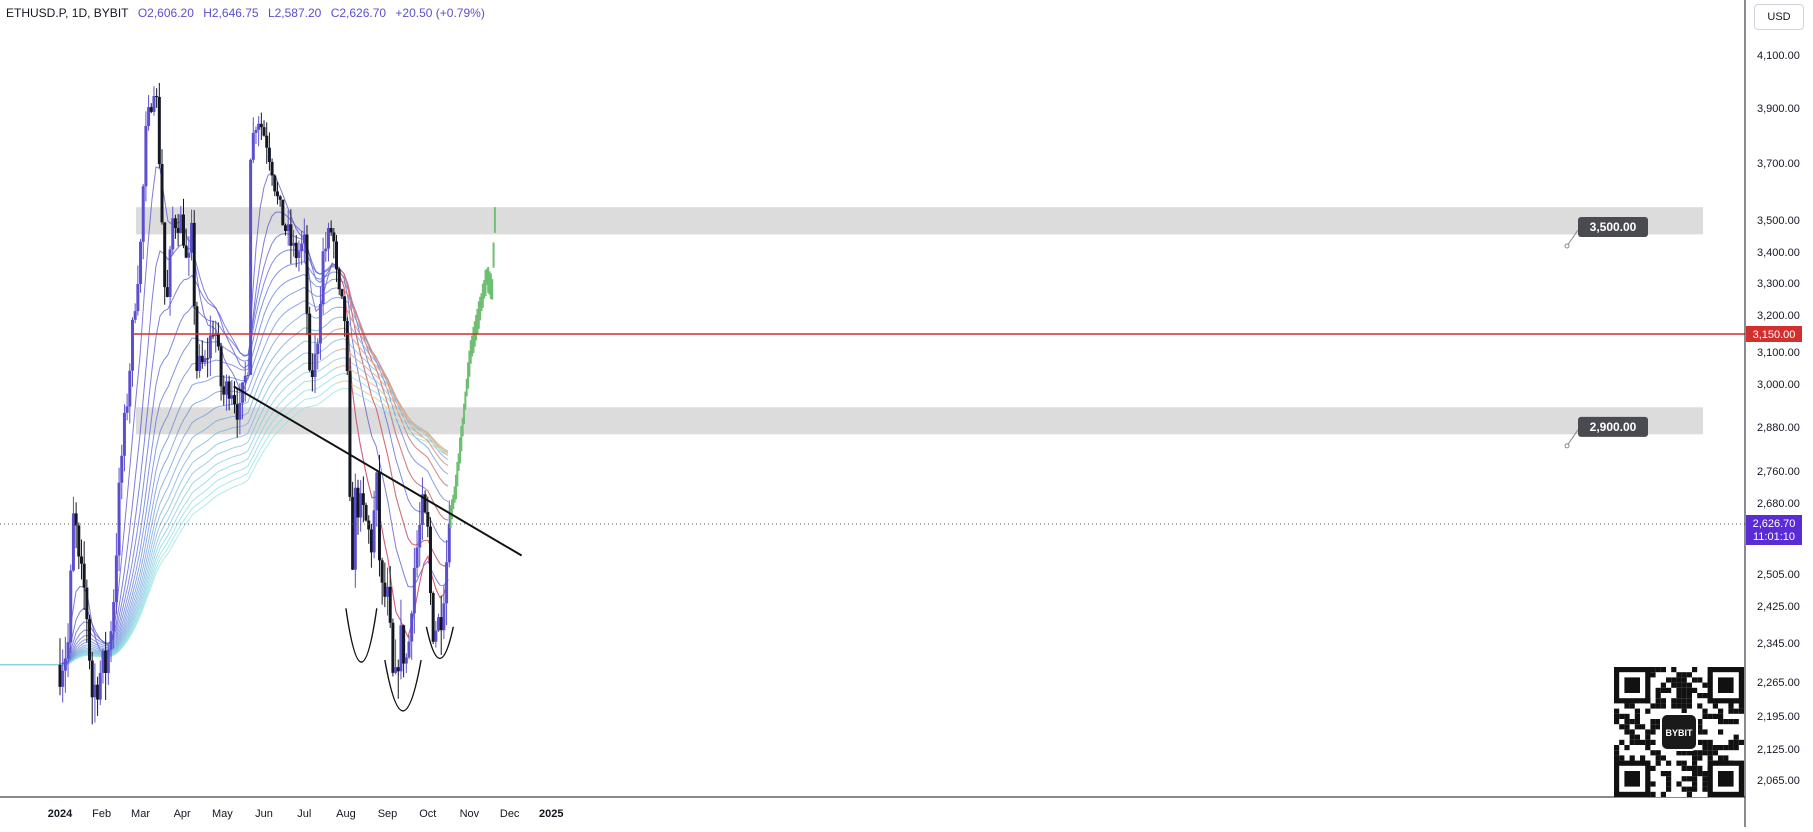 The image size is (1813, 832). What do you see at coordinates (403, 685) in the screenshot?
I see `pattern-arc` at bounding box center [403, 685].